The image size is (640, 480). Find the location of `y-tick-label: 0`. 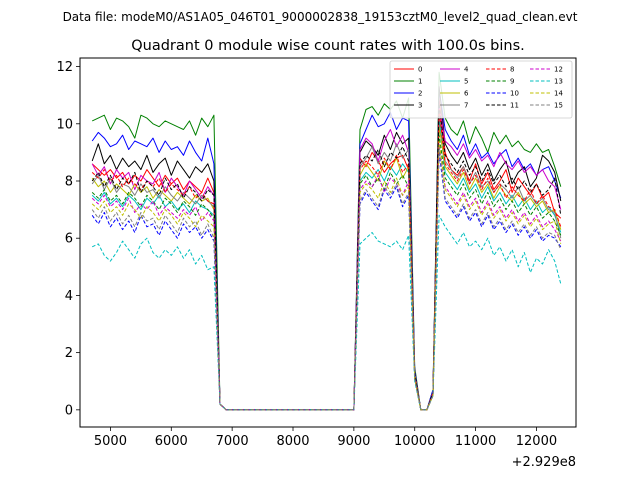

y-tick-label: 0 is located at coordinates (69, 410).